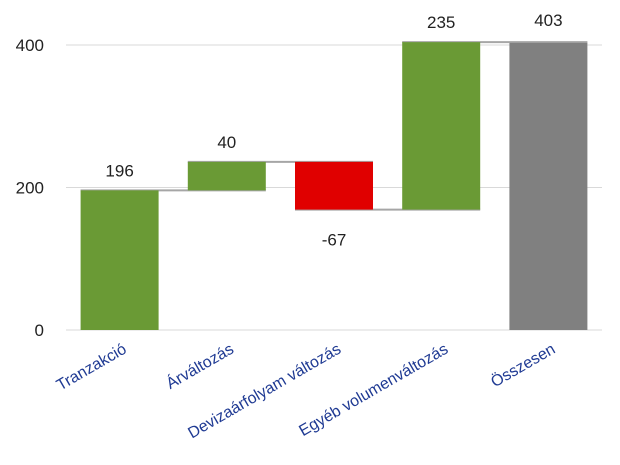  Describe the element at coordinates (39, 330) in the screenshot. I see `y-tick-label: 0` at that location.